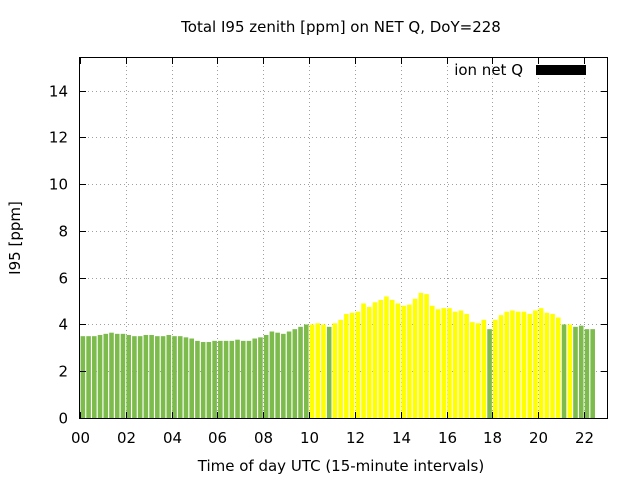 This screenshot has width=640, height=480. What do you see at coordinates (58, 92) in the screenshot?
I see `y-tick-label: 14` at bounding box center [58, 92].